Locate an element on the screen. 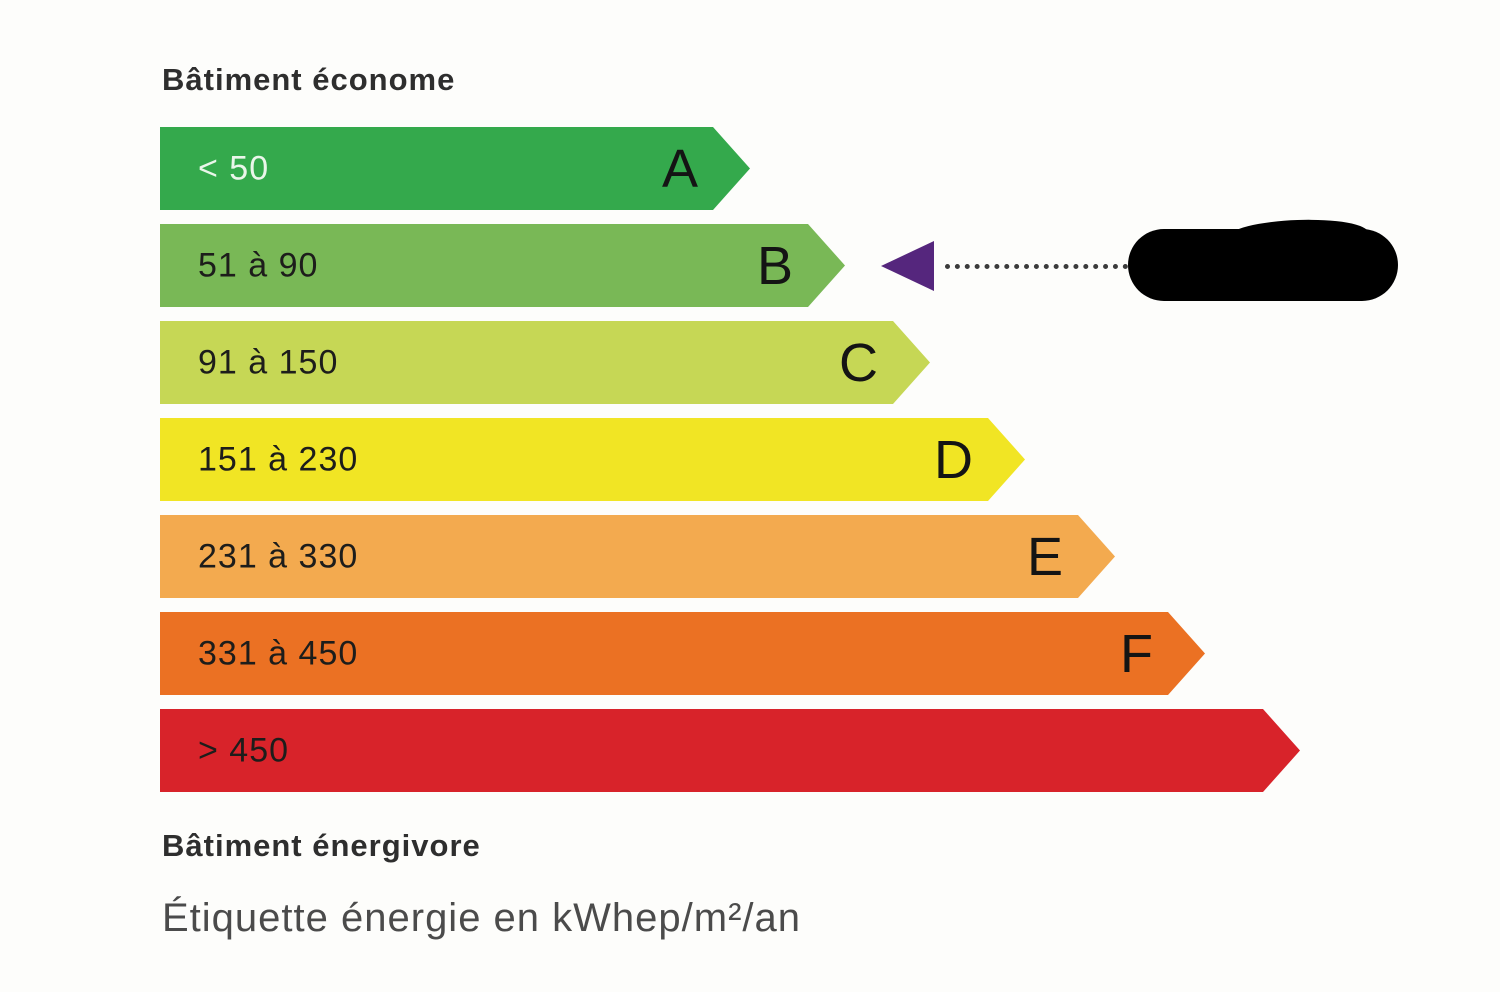 This screenshot has height=992, width=1500. class-letter: E is located at coordinates (1044, 556).